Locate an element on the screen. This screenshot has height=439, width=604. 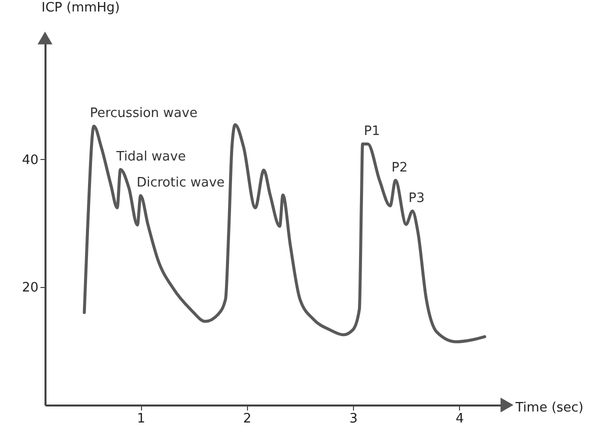
annotation: Tidal wave is located at coordinates (150, 156).